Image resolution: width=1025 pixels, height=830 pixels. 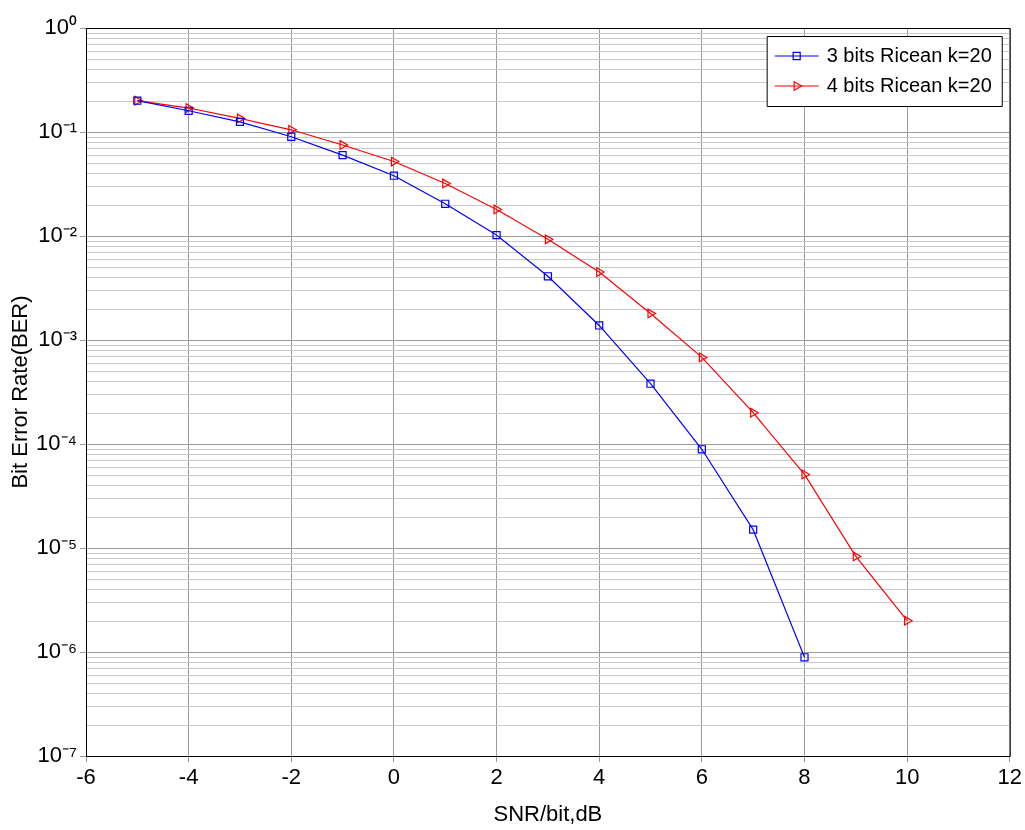 I want to click on x-tick-label: -6, so click(x=86, y=777).